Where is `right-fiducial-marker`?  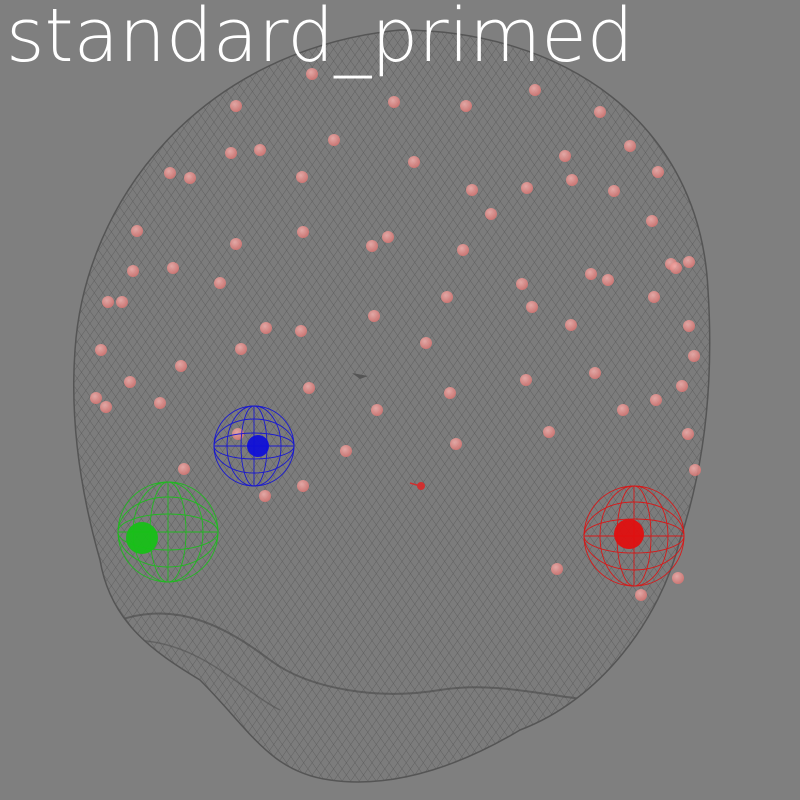 right-fiducial-marker is located at coordinates (634, 536).